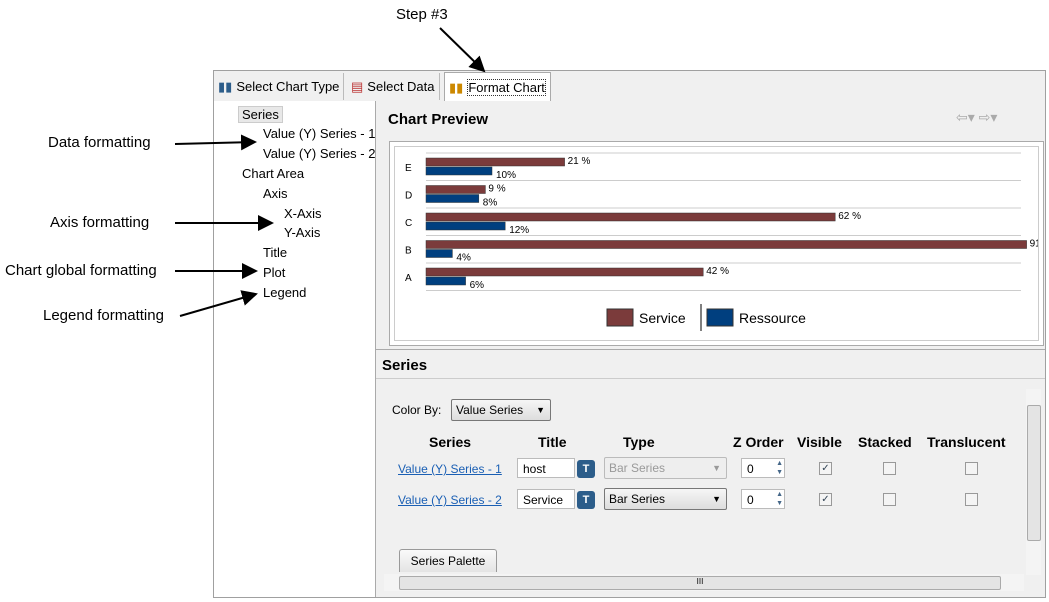 The width and height of the screenshot is (1049, 602). What do you see at coordinates (564, 272) in the screenshot?
I see `bar-service-A` at bounding box center [564, 272].